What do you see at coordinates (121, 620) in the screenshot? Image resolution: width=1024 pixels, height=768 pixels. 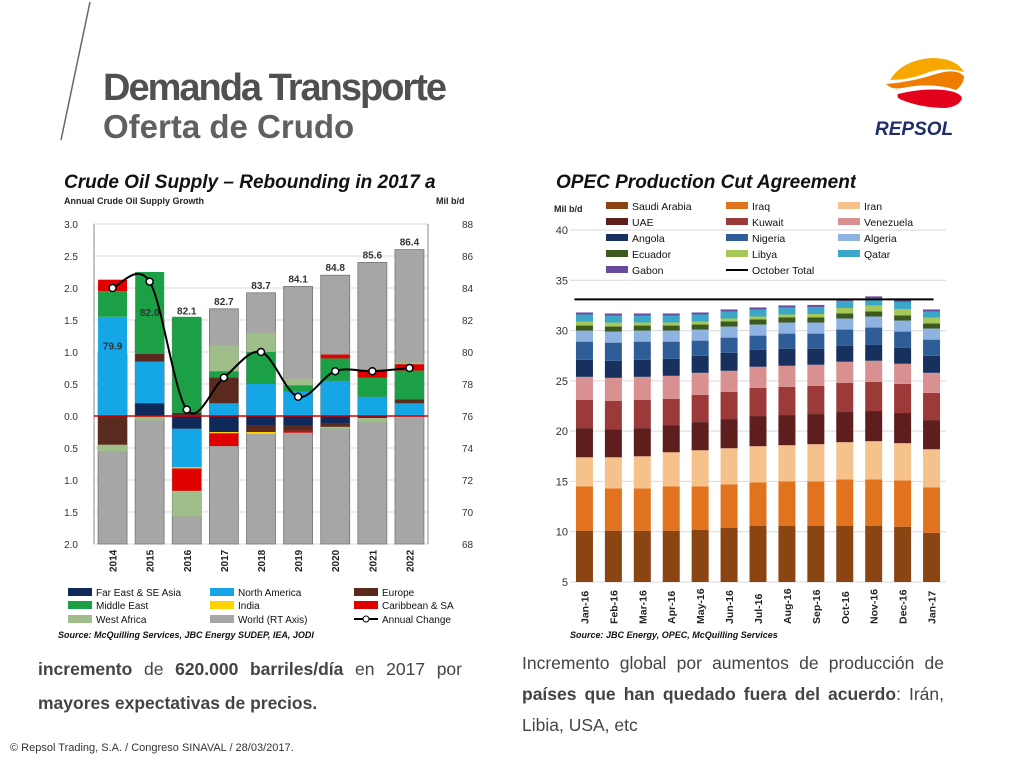 I see `chart1-legend-label: West Africa` at bounding box center [121, 620].